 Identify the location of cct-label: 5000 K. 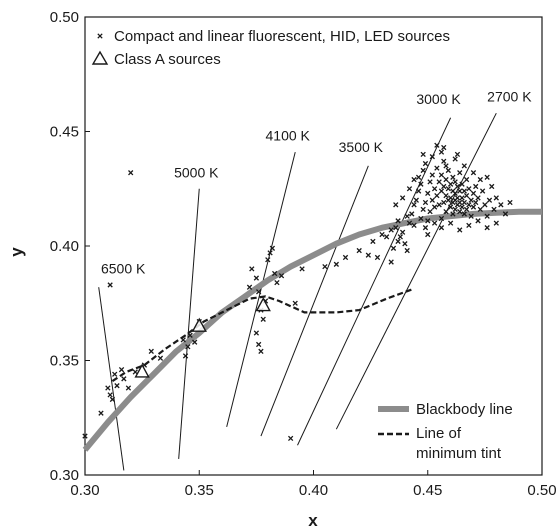
(196, 172).